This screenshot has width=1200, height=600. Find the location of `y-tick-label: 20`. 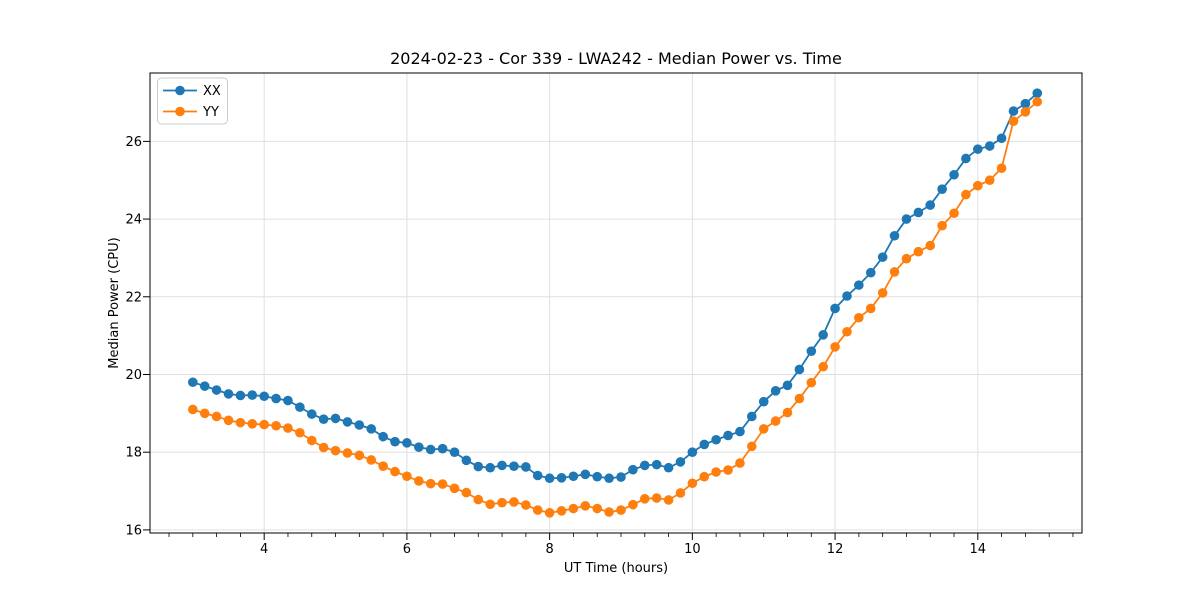

y-tick-label: 20 is located at coordinates (133, 375).